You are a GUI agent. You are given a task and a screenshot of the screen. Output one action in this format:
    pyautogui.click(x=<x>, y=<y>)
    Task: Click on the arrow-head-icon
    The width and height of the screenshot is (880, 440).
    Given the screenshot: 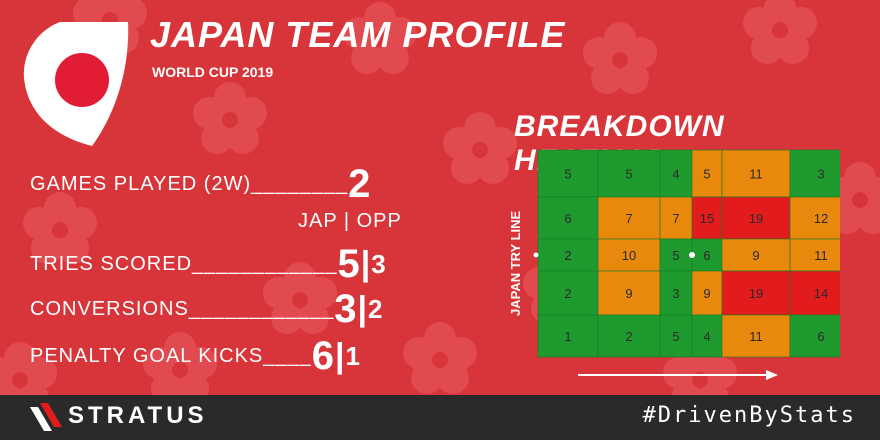 What is the action you would take?
    pyautogui.click(x=772, y=375)
    